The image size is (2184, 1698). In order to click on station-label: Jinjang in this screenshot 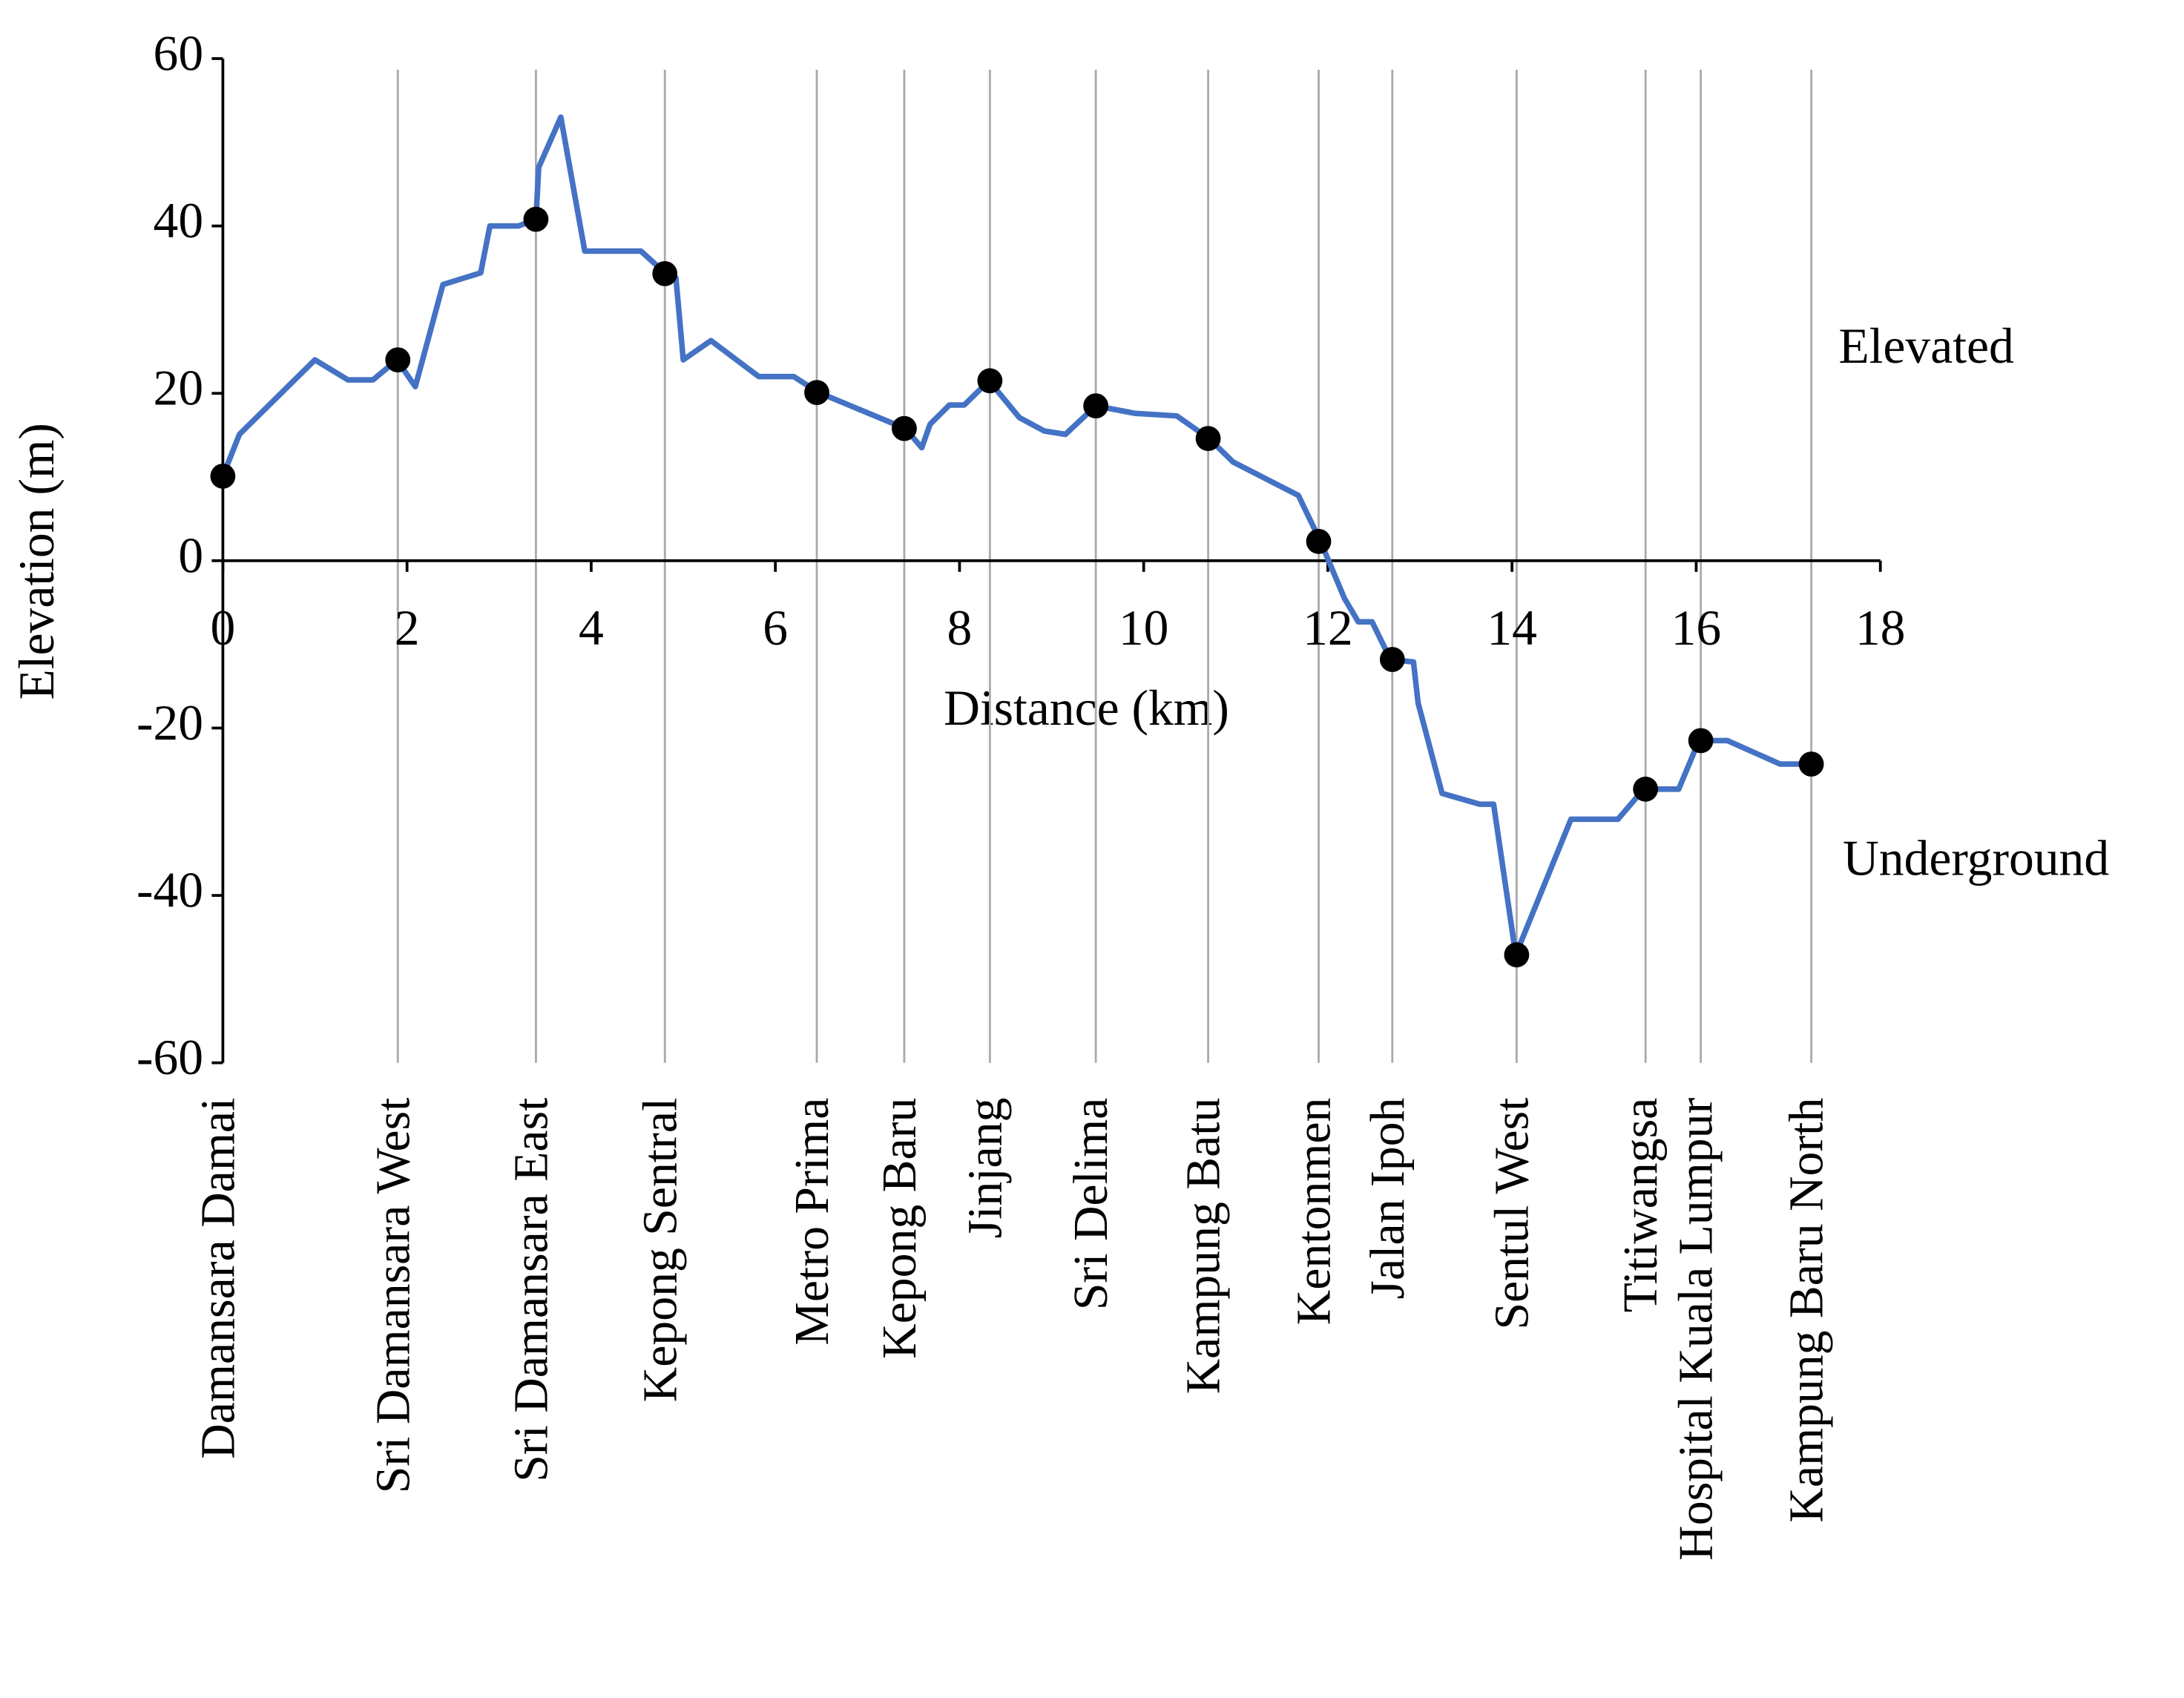, I will do `click(985, 1168)`.